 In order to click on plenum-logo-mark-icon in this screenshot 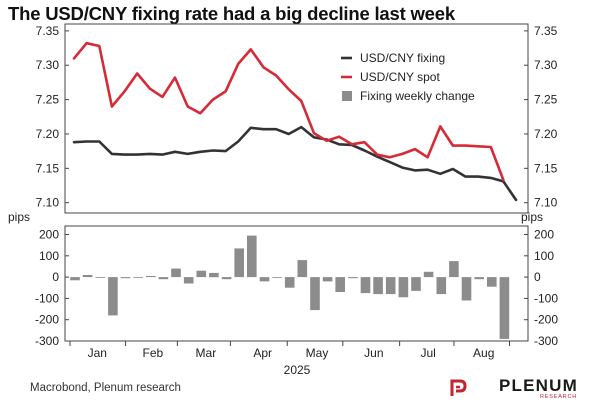, I will do `click(458, 387)`.